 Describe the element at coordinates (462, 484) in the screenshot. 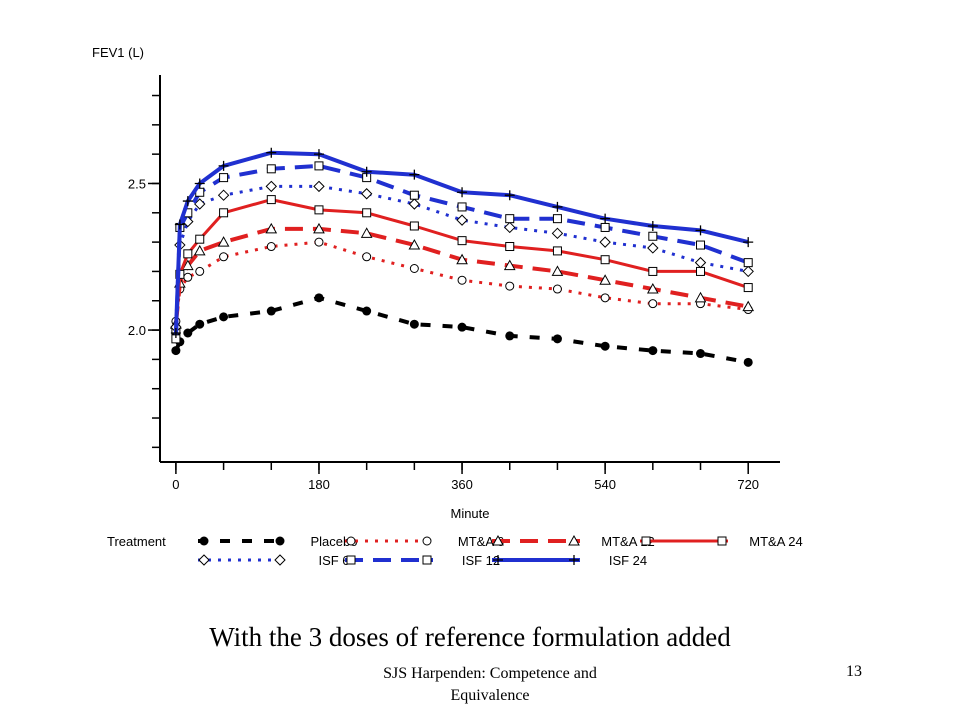

I see `x-tick-label: 360` at that location.